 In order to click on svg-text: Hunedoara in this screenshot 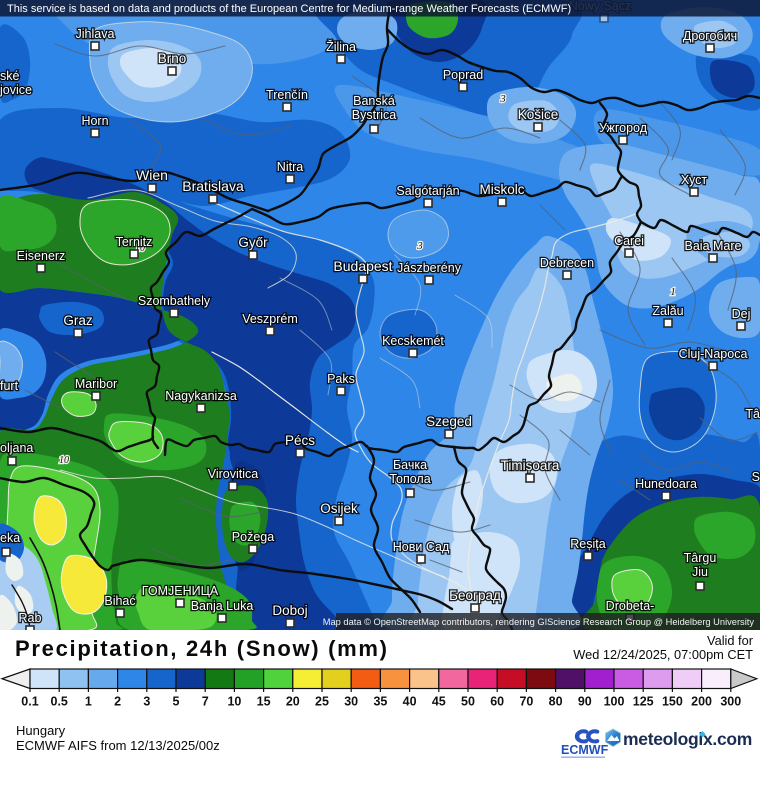, I will do `click(666, 484)`.